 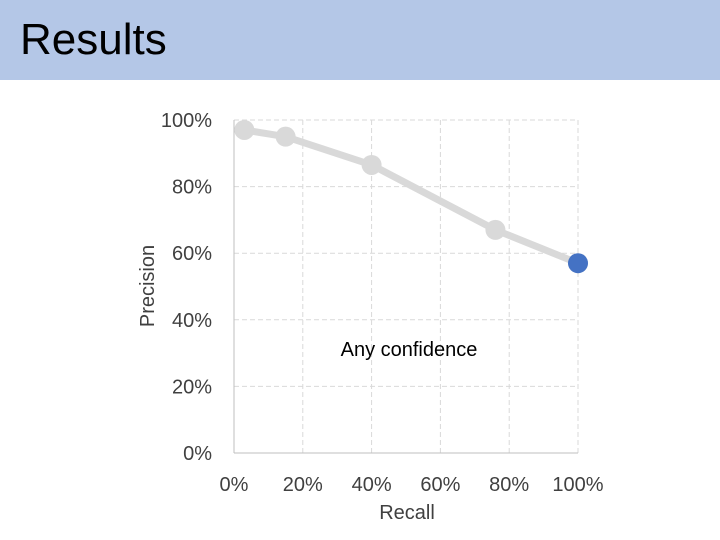 What do you see at coordinates (186, 121) in the screenshot?
I see `y-tick-label: 100%` at bounding box center [186, 121].